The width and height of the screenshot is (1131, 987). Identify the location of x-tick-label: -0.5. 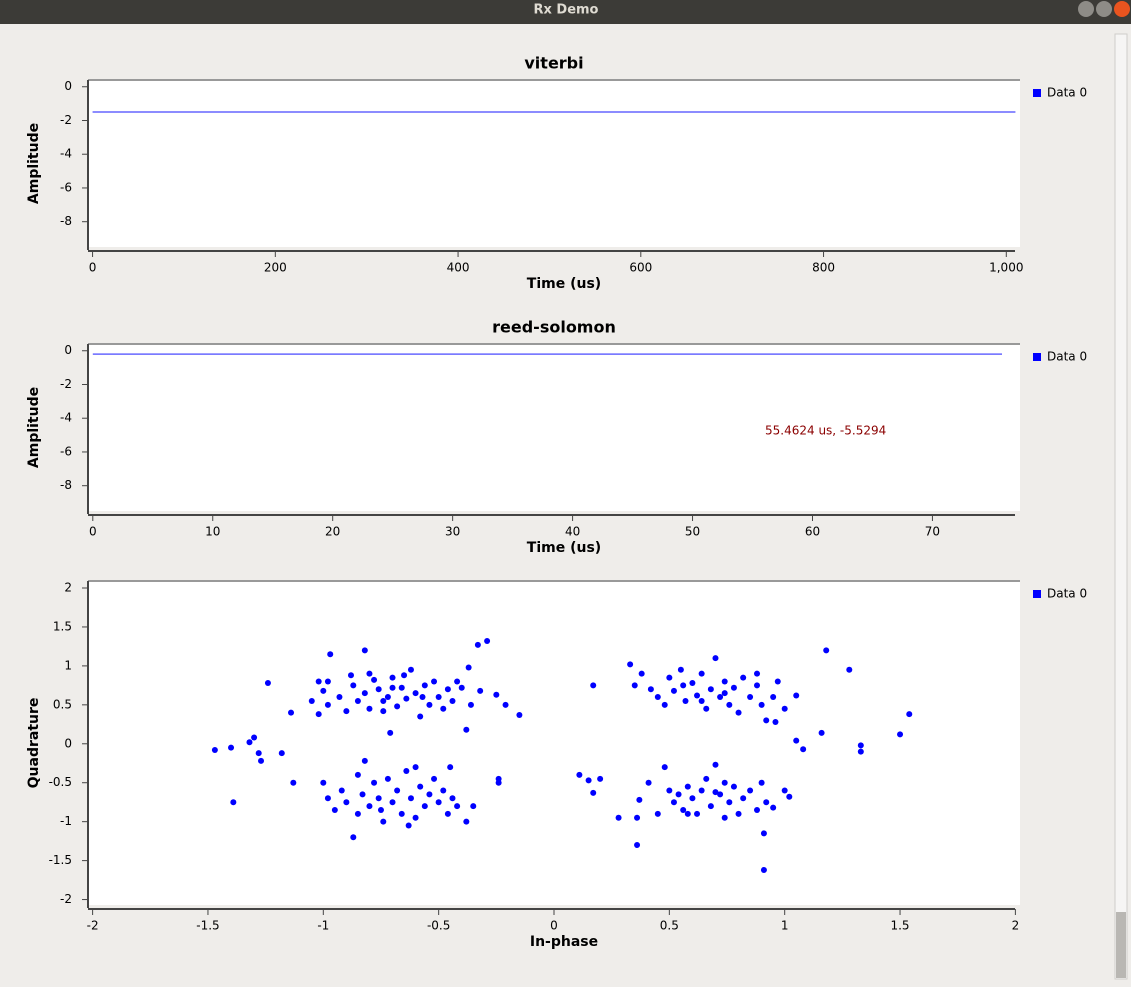
(438, 926).